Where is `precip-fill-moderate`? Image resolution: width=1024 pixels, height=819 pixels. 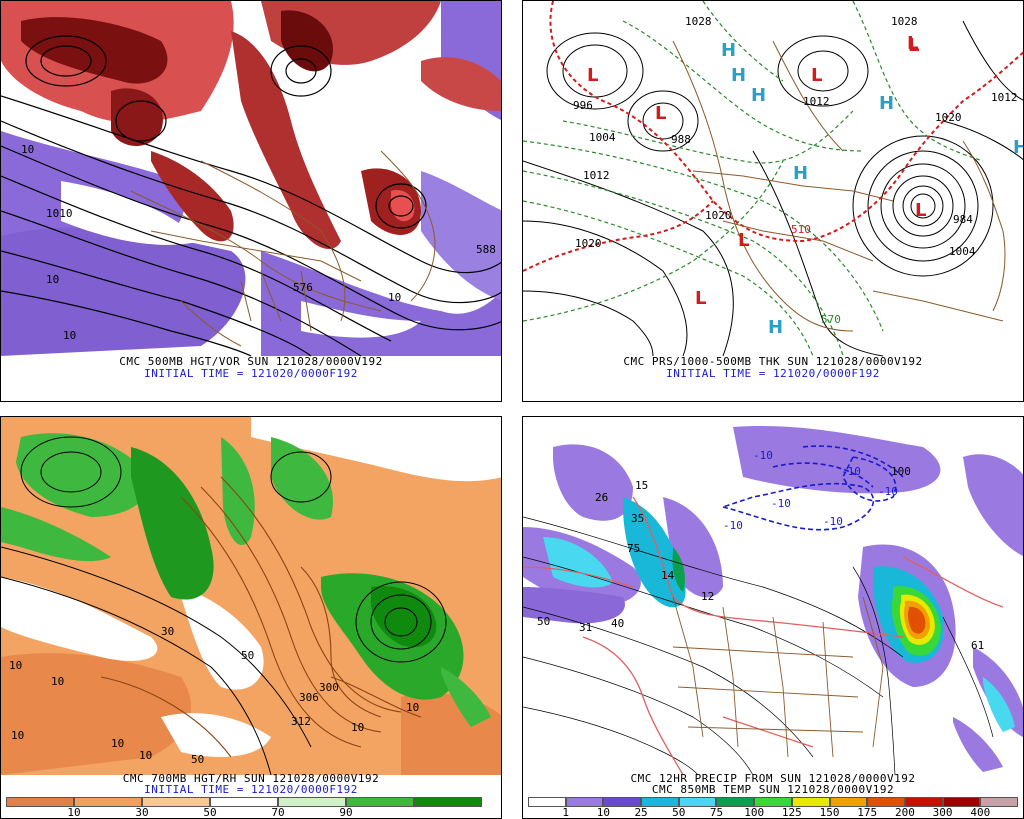
precip-fill-moderate is located at coordinates (578, 562).